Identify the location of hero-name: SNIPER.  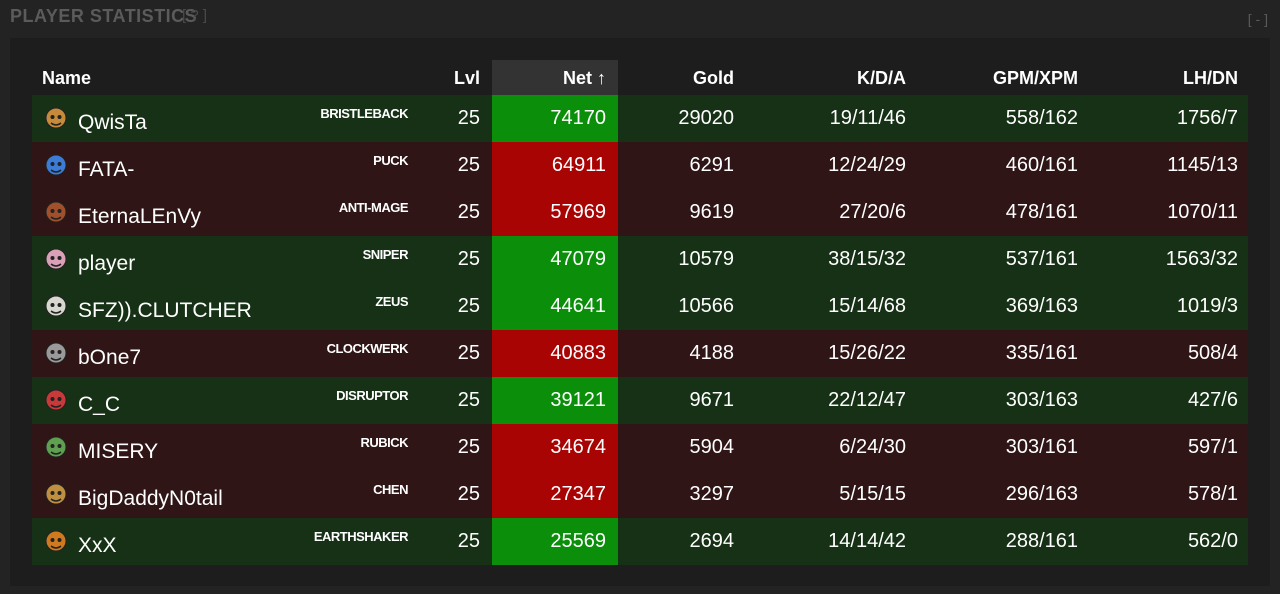
(385, 254).